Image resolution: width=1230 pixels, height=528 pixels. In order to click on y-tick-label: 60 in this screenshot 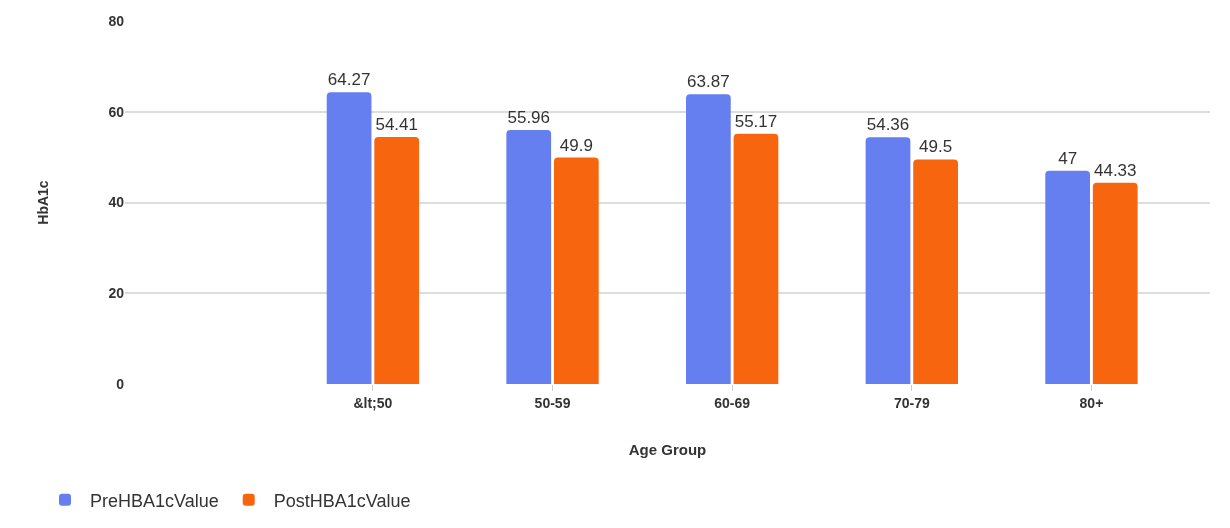, I will do `click(116, 111)`.